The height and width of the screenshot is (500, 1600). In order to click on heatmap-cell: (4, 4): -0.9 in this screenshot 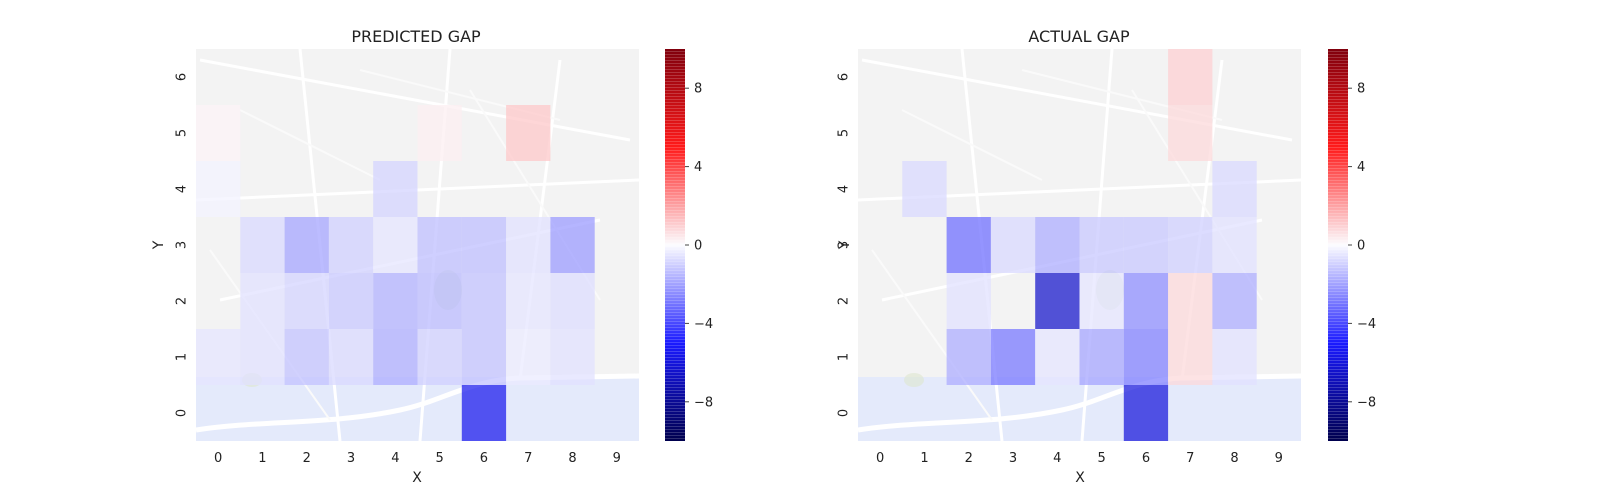, I will do `click(395, 189)`.